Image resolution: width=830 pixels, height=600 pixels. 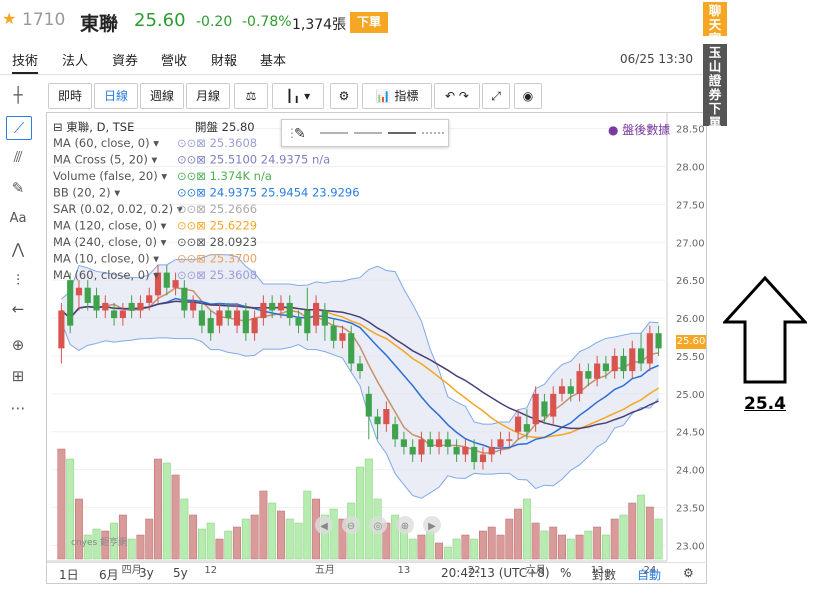 I want to click on y-tick-label: 23.50, so click(x=690, y=509).